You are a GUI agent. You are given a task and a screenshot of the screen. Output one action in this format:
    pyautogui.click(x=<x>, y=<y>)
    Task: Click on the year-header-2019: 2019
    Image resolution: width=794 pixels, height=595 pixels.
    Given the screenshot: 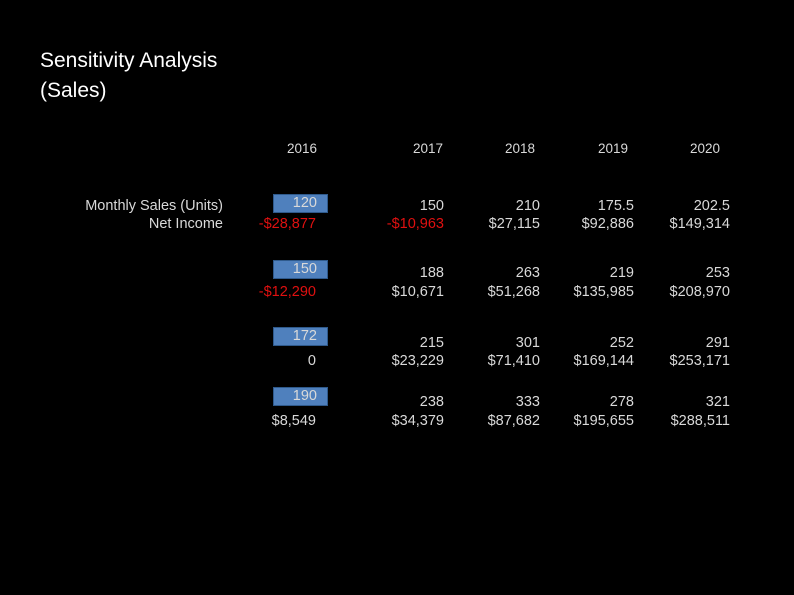 What is the action you would take?
    pyautogui.click(x=613, y=148)
    